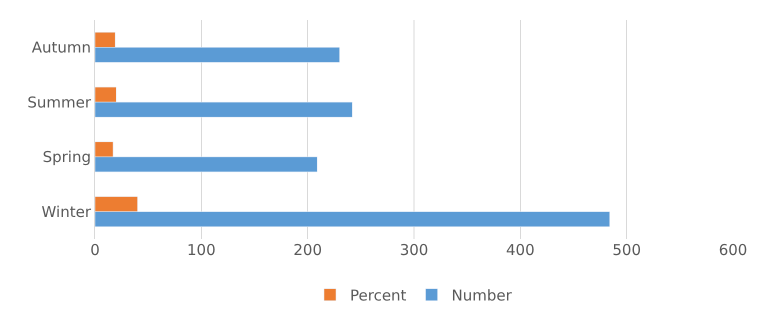 Image resolution: width=773 pixels, height=323 pixels. Describe the element at coordinates (733, 250) in the screenshot. I see `x-tick-label: 600` at that location.